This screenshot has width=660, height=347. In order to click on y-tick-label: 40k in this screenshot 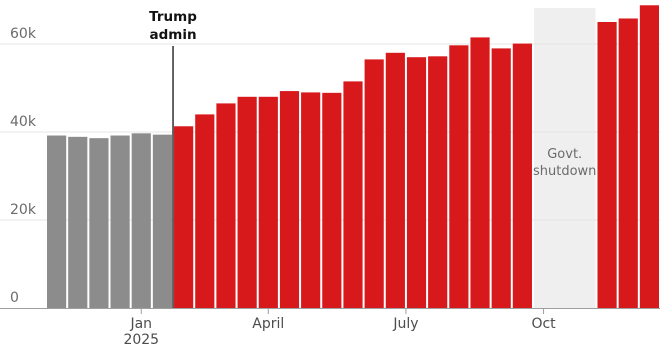, I will do `click(23, 122)`.